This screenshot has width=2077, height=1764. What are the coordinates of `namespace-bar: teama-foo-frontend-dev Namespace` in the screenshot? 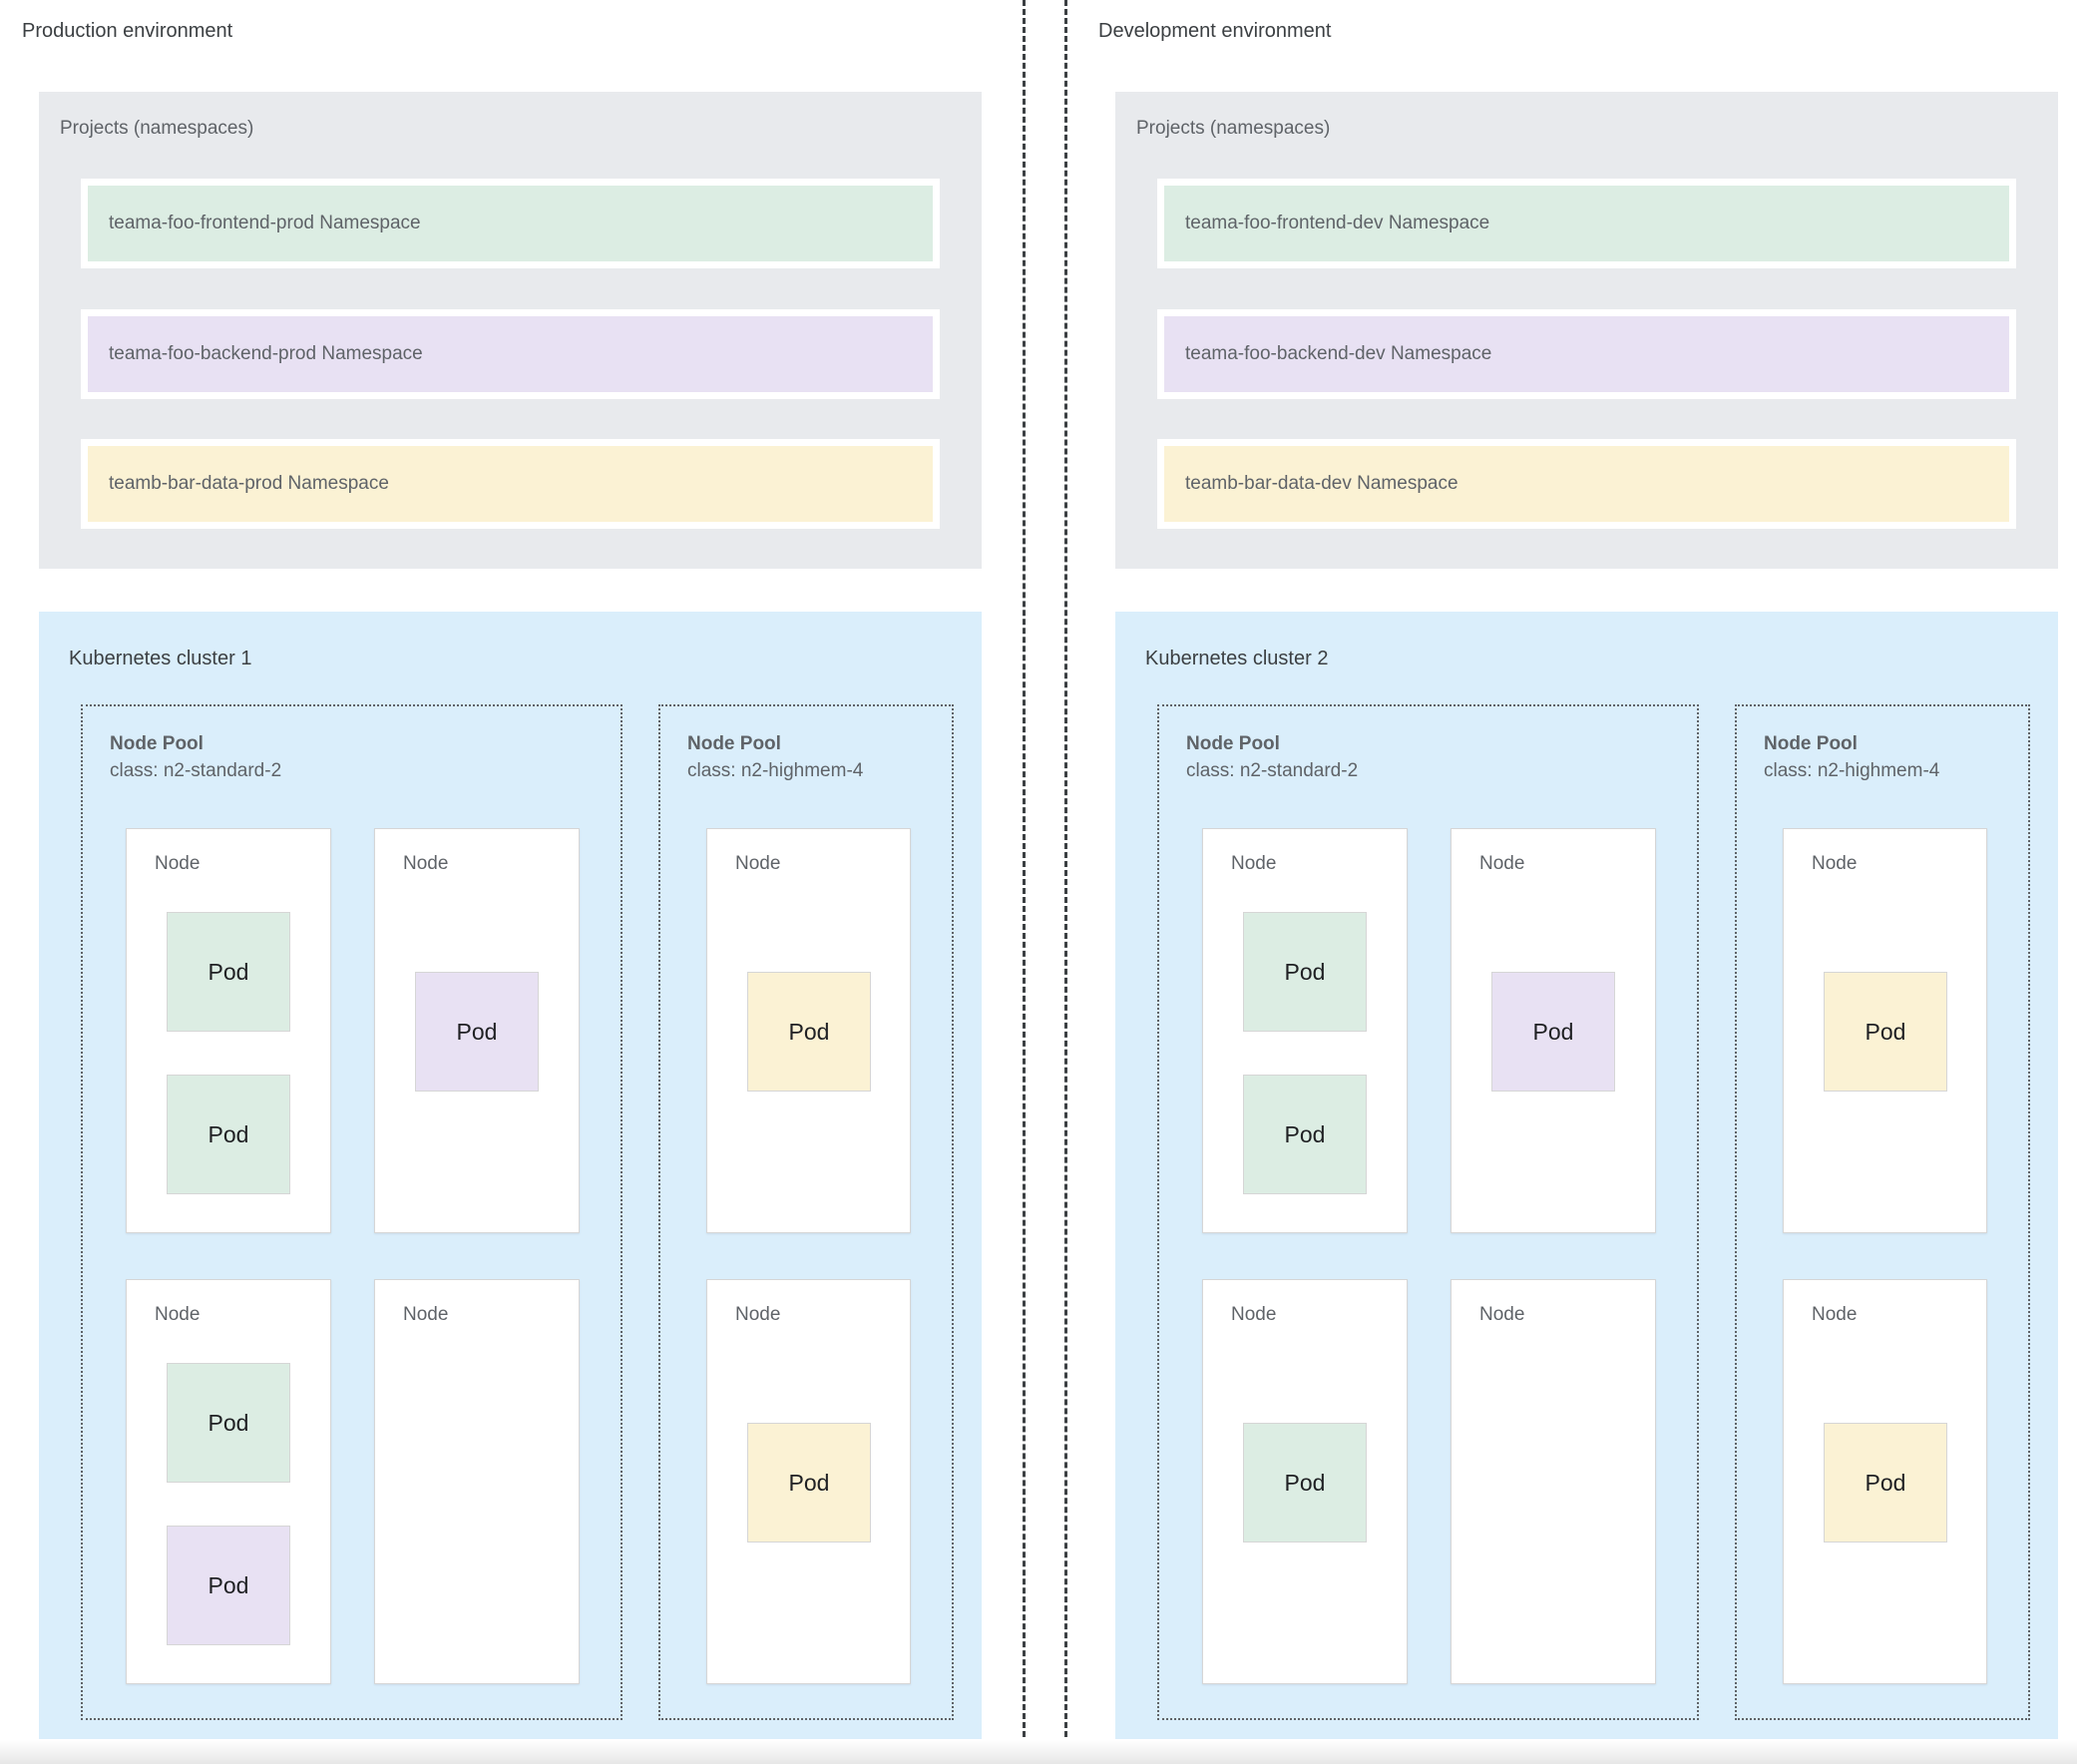 It's located at (1587, 223).